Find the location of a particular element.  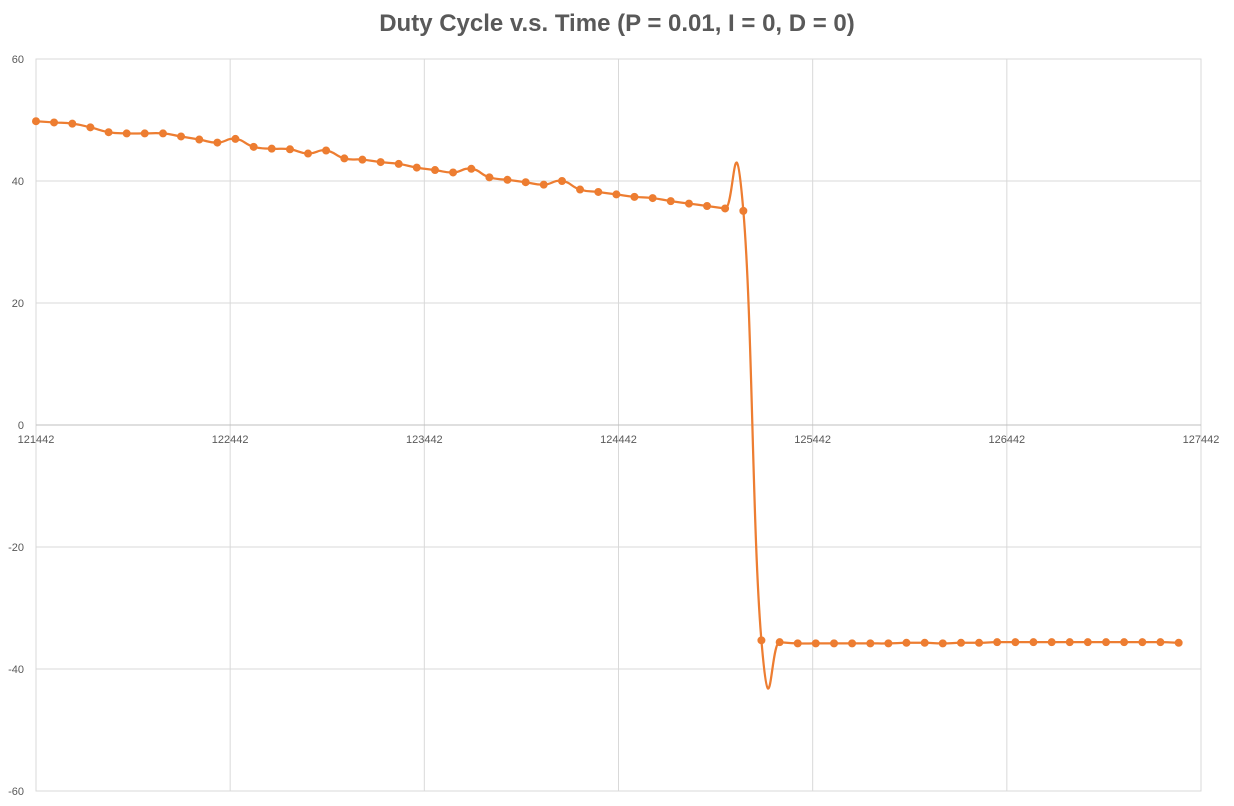

x-tick-label: 127442 is located at coordinates (1201, 440).